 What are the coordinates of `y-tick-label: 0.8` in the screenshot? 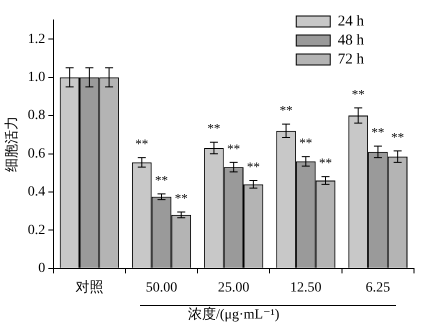 It's located at (37, 116).